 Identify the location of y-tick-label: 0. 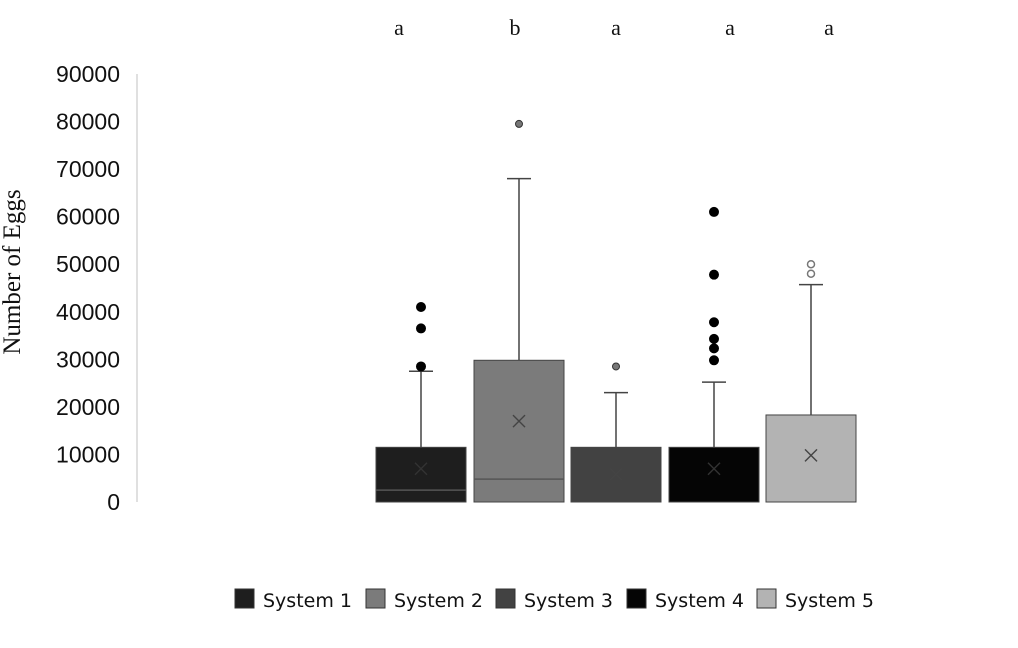
(113, 502).